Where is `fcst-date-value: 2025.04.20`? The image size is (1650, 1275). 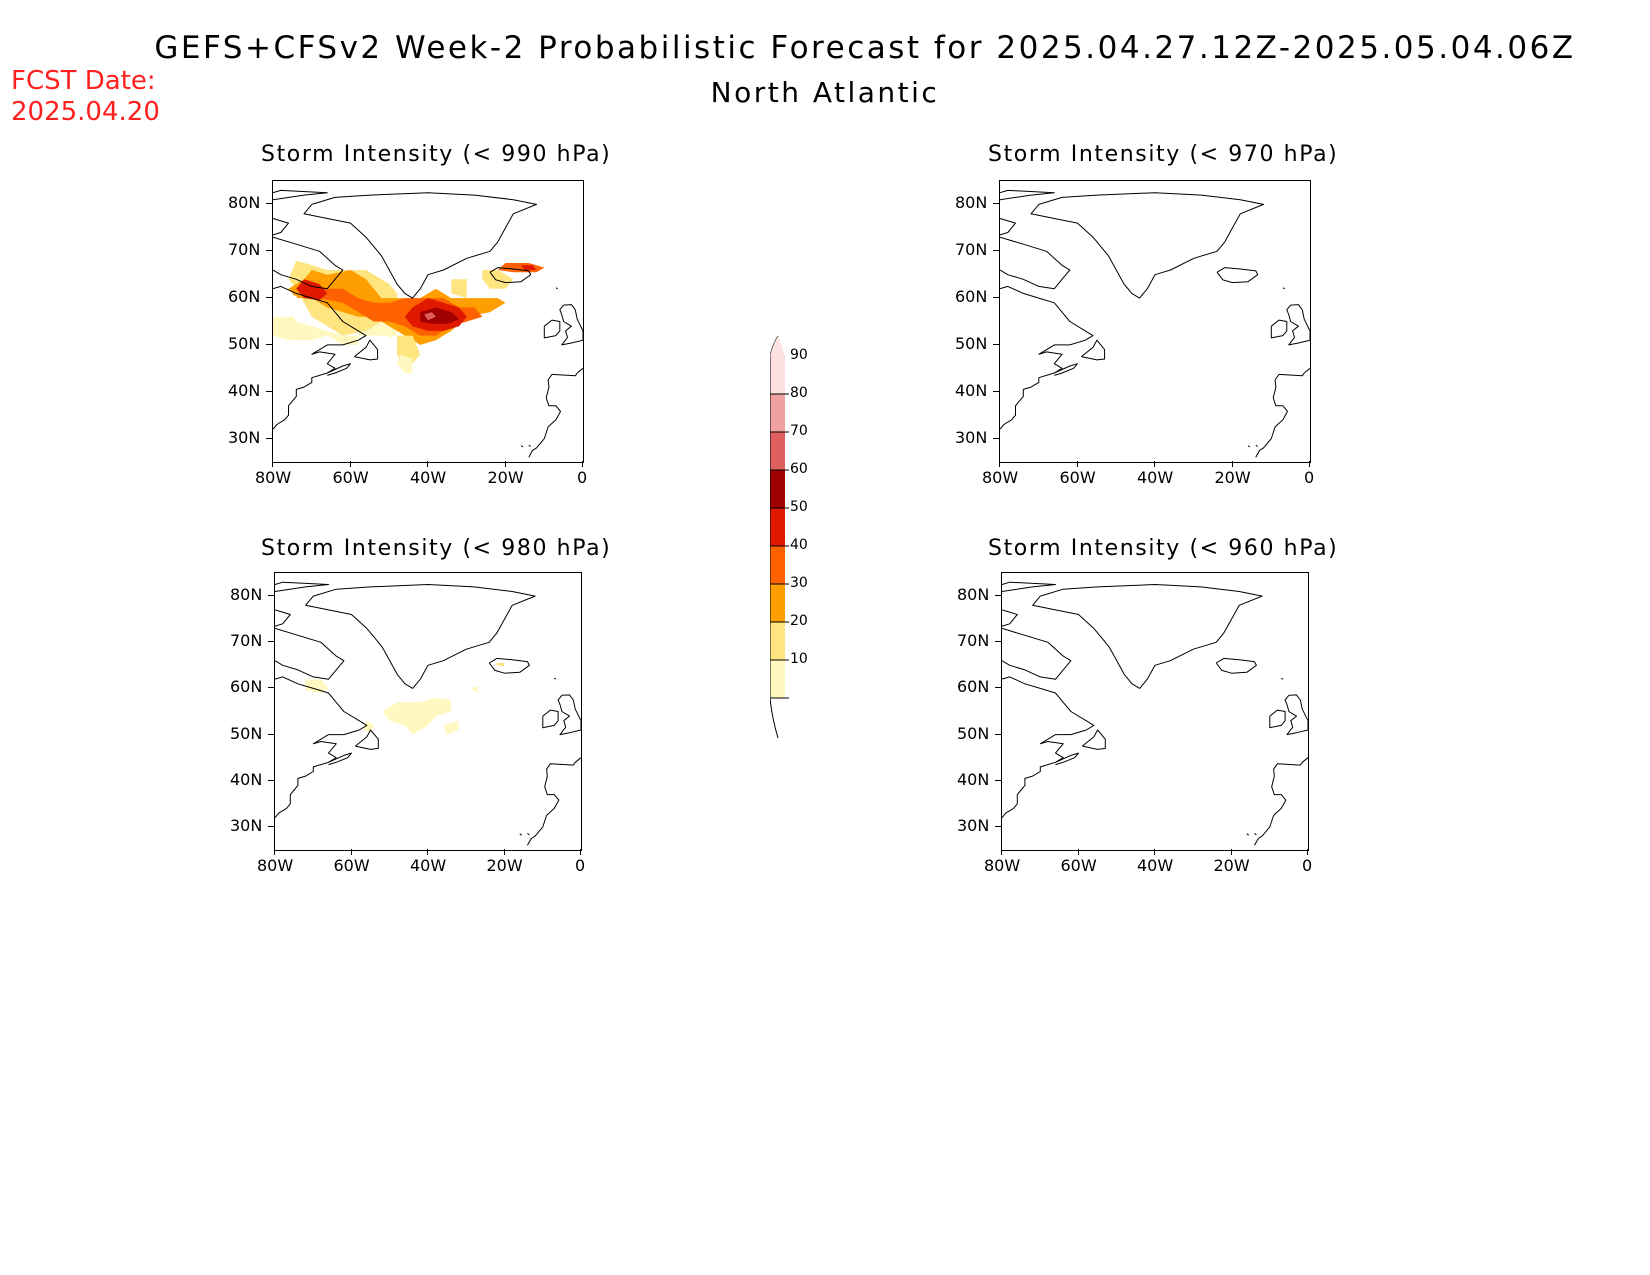
fcst-date-value: 2025.04.20 is located at coordinates (85, 112).